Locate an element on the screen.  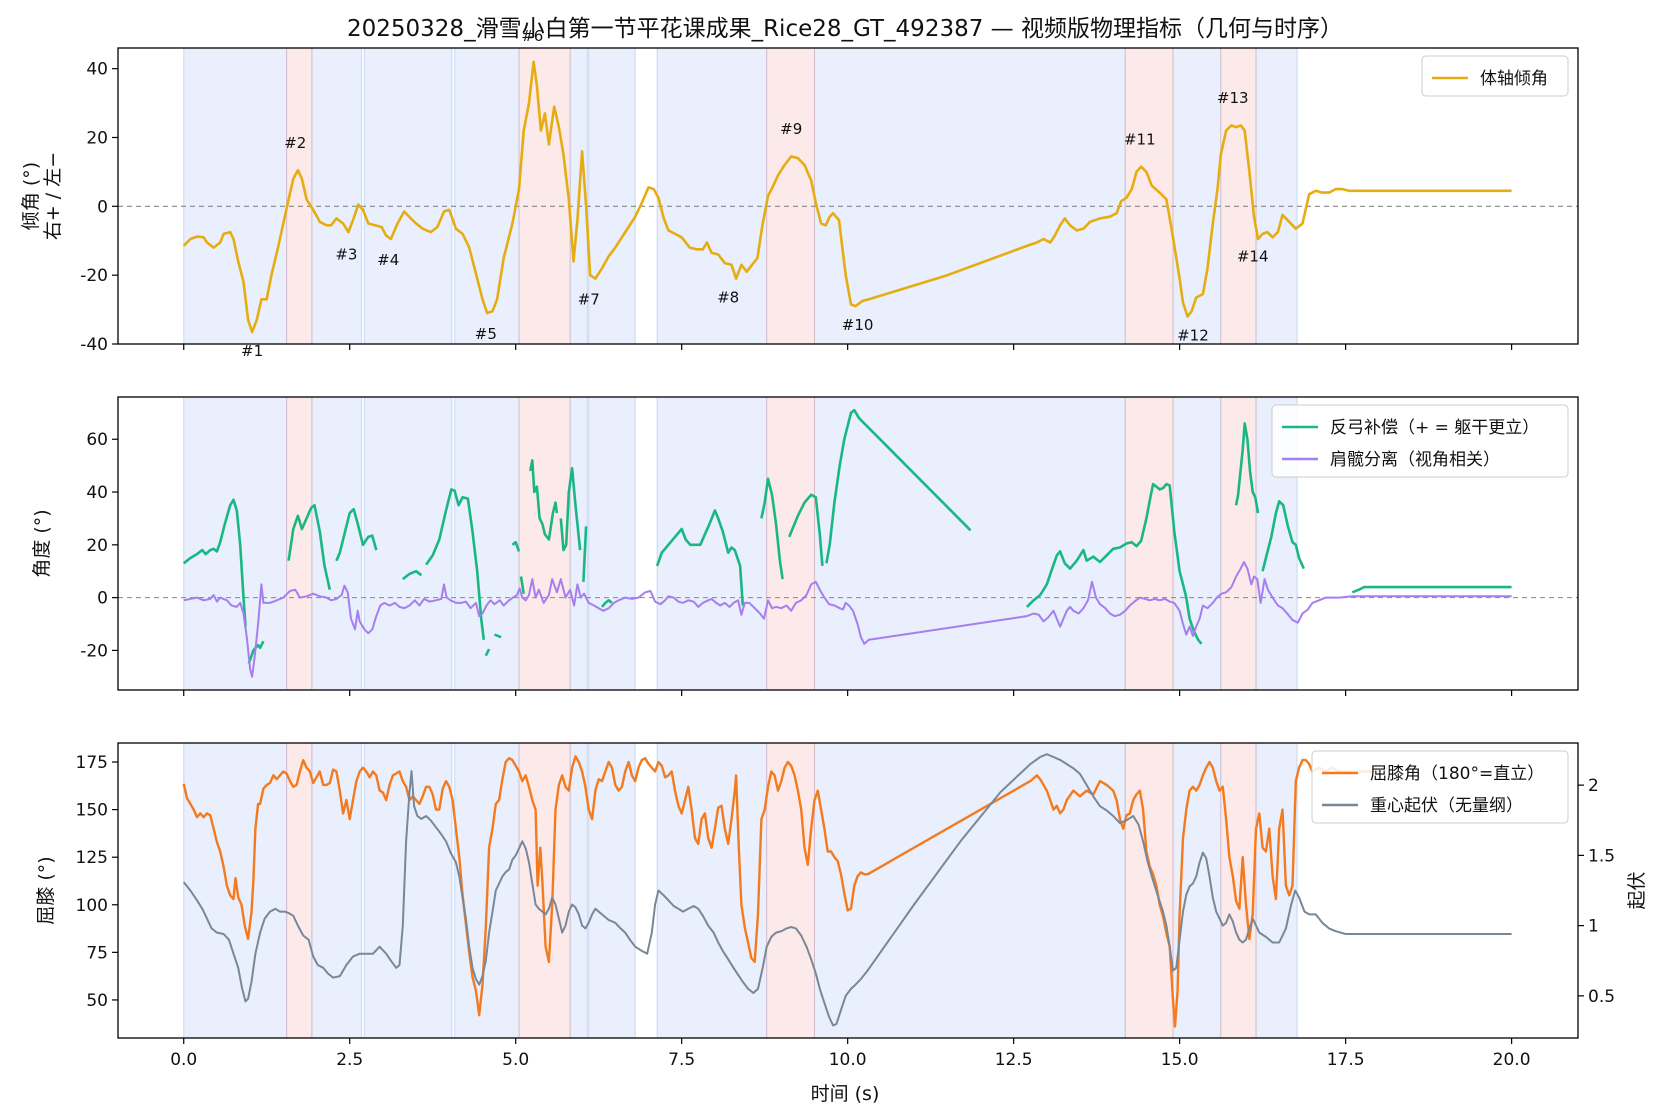
y-tick-label: 150 is located at coordinates (92, 811).